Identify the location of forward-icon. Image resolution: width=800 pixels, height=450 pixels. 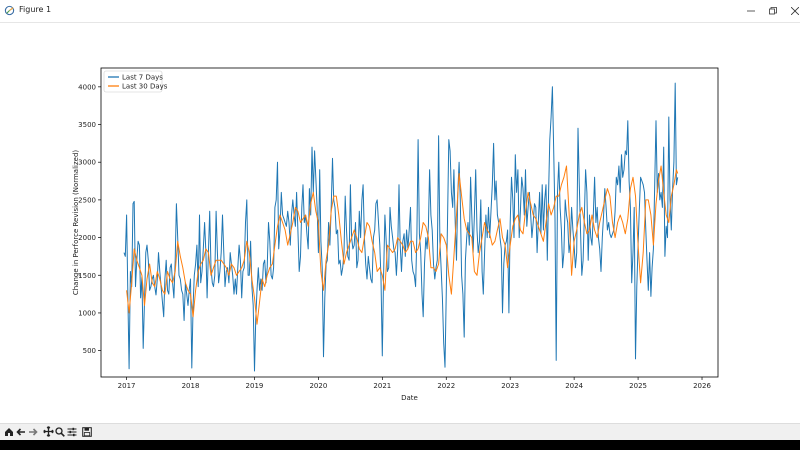
(33, 431).